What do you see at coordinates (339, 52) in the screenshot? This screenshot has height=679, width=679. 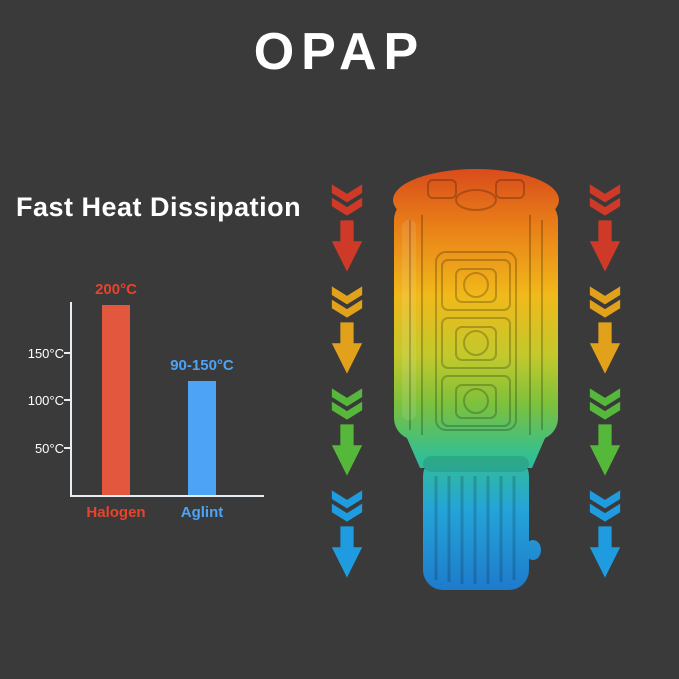 I see `brand-logo: OPAP` at bounding box center [339, 52].